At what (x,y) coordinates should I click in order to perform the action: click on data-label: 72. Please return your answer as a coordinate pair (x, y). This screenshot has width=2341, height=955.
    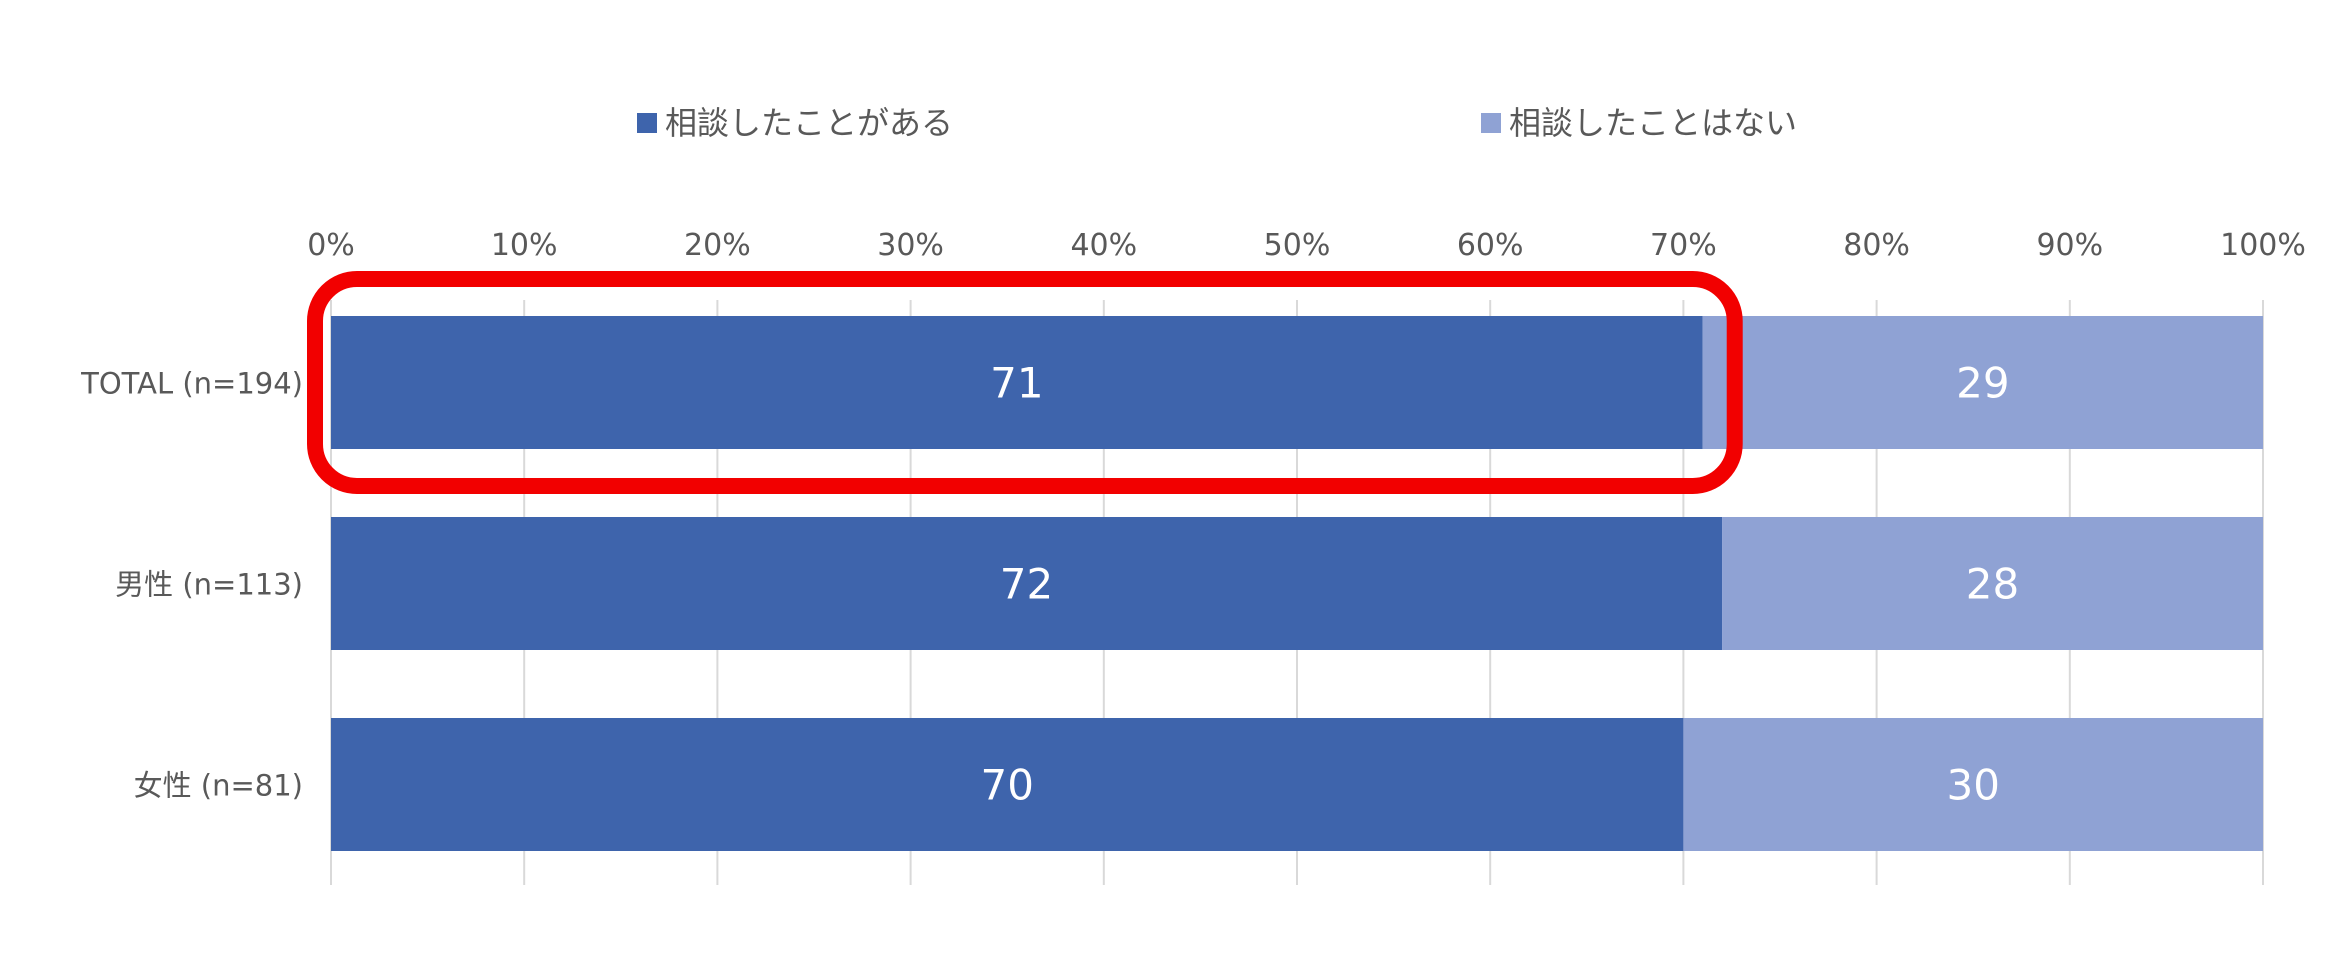
    Looking at the image, I should click on (1026, 584).